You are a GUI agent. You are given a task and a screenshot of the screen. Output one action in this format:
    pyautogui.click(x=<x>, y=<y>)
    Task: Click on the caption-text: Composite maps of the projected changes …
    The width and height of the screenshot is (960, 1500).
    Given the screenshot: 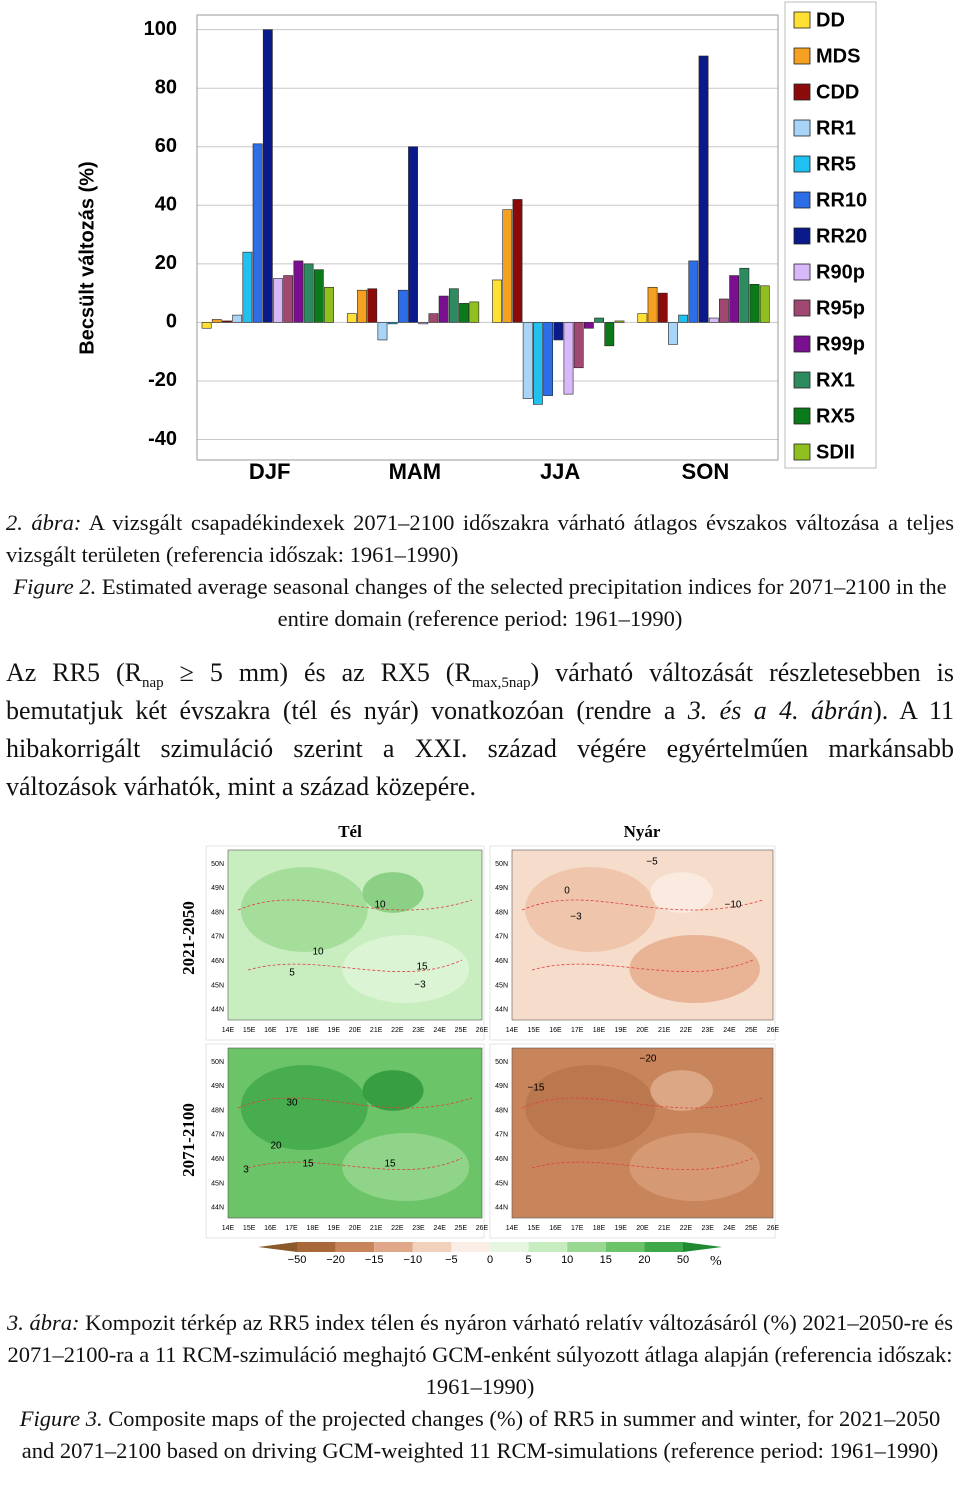 What is the action you would take?
    pyautogui.click(x=481, y=1434)
    